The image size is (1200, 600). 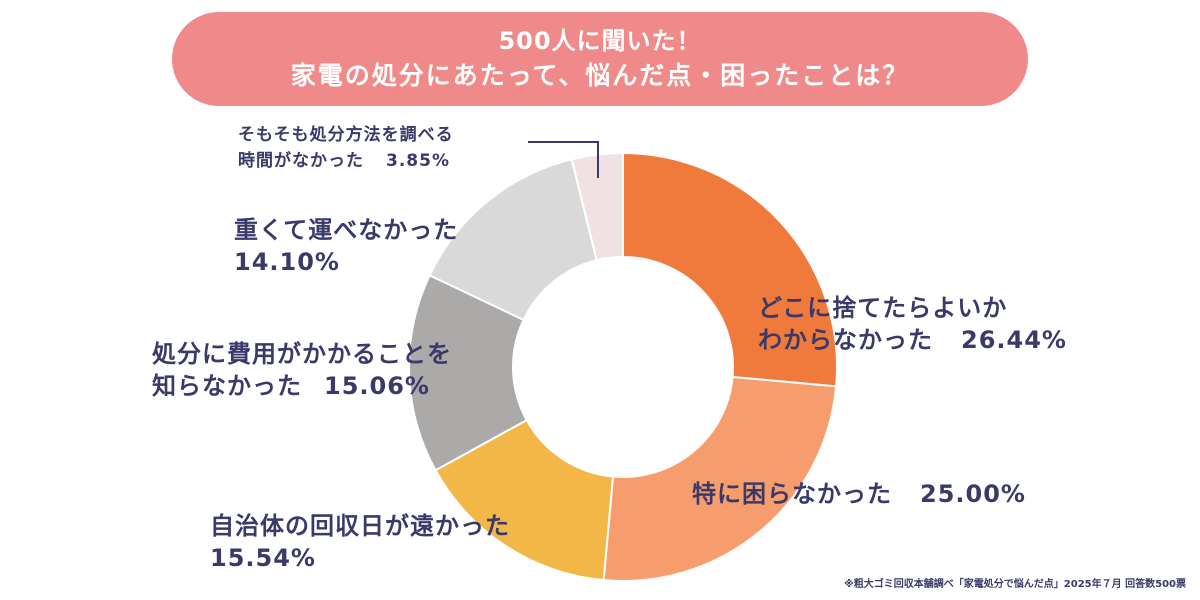 What do you see at coordinates (346, 230) in the screenshot?
I see `slice-4-name: 重くて運べなかった` at bounding box center [346, 230].